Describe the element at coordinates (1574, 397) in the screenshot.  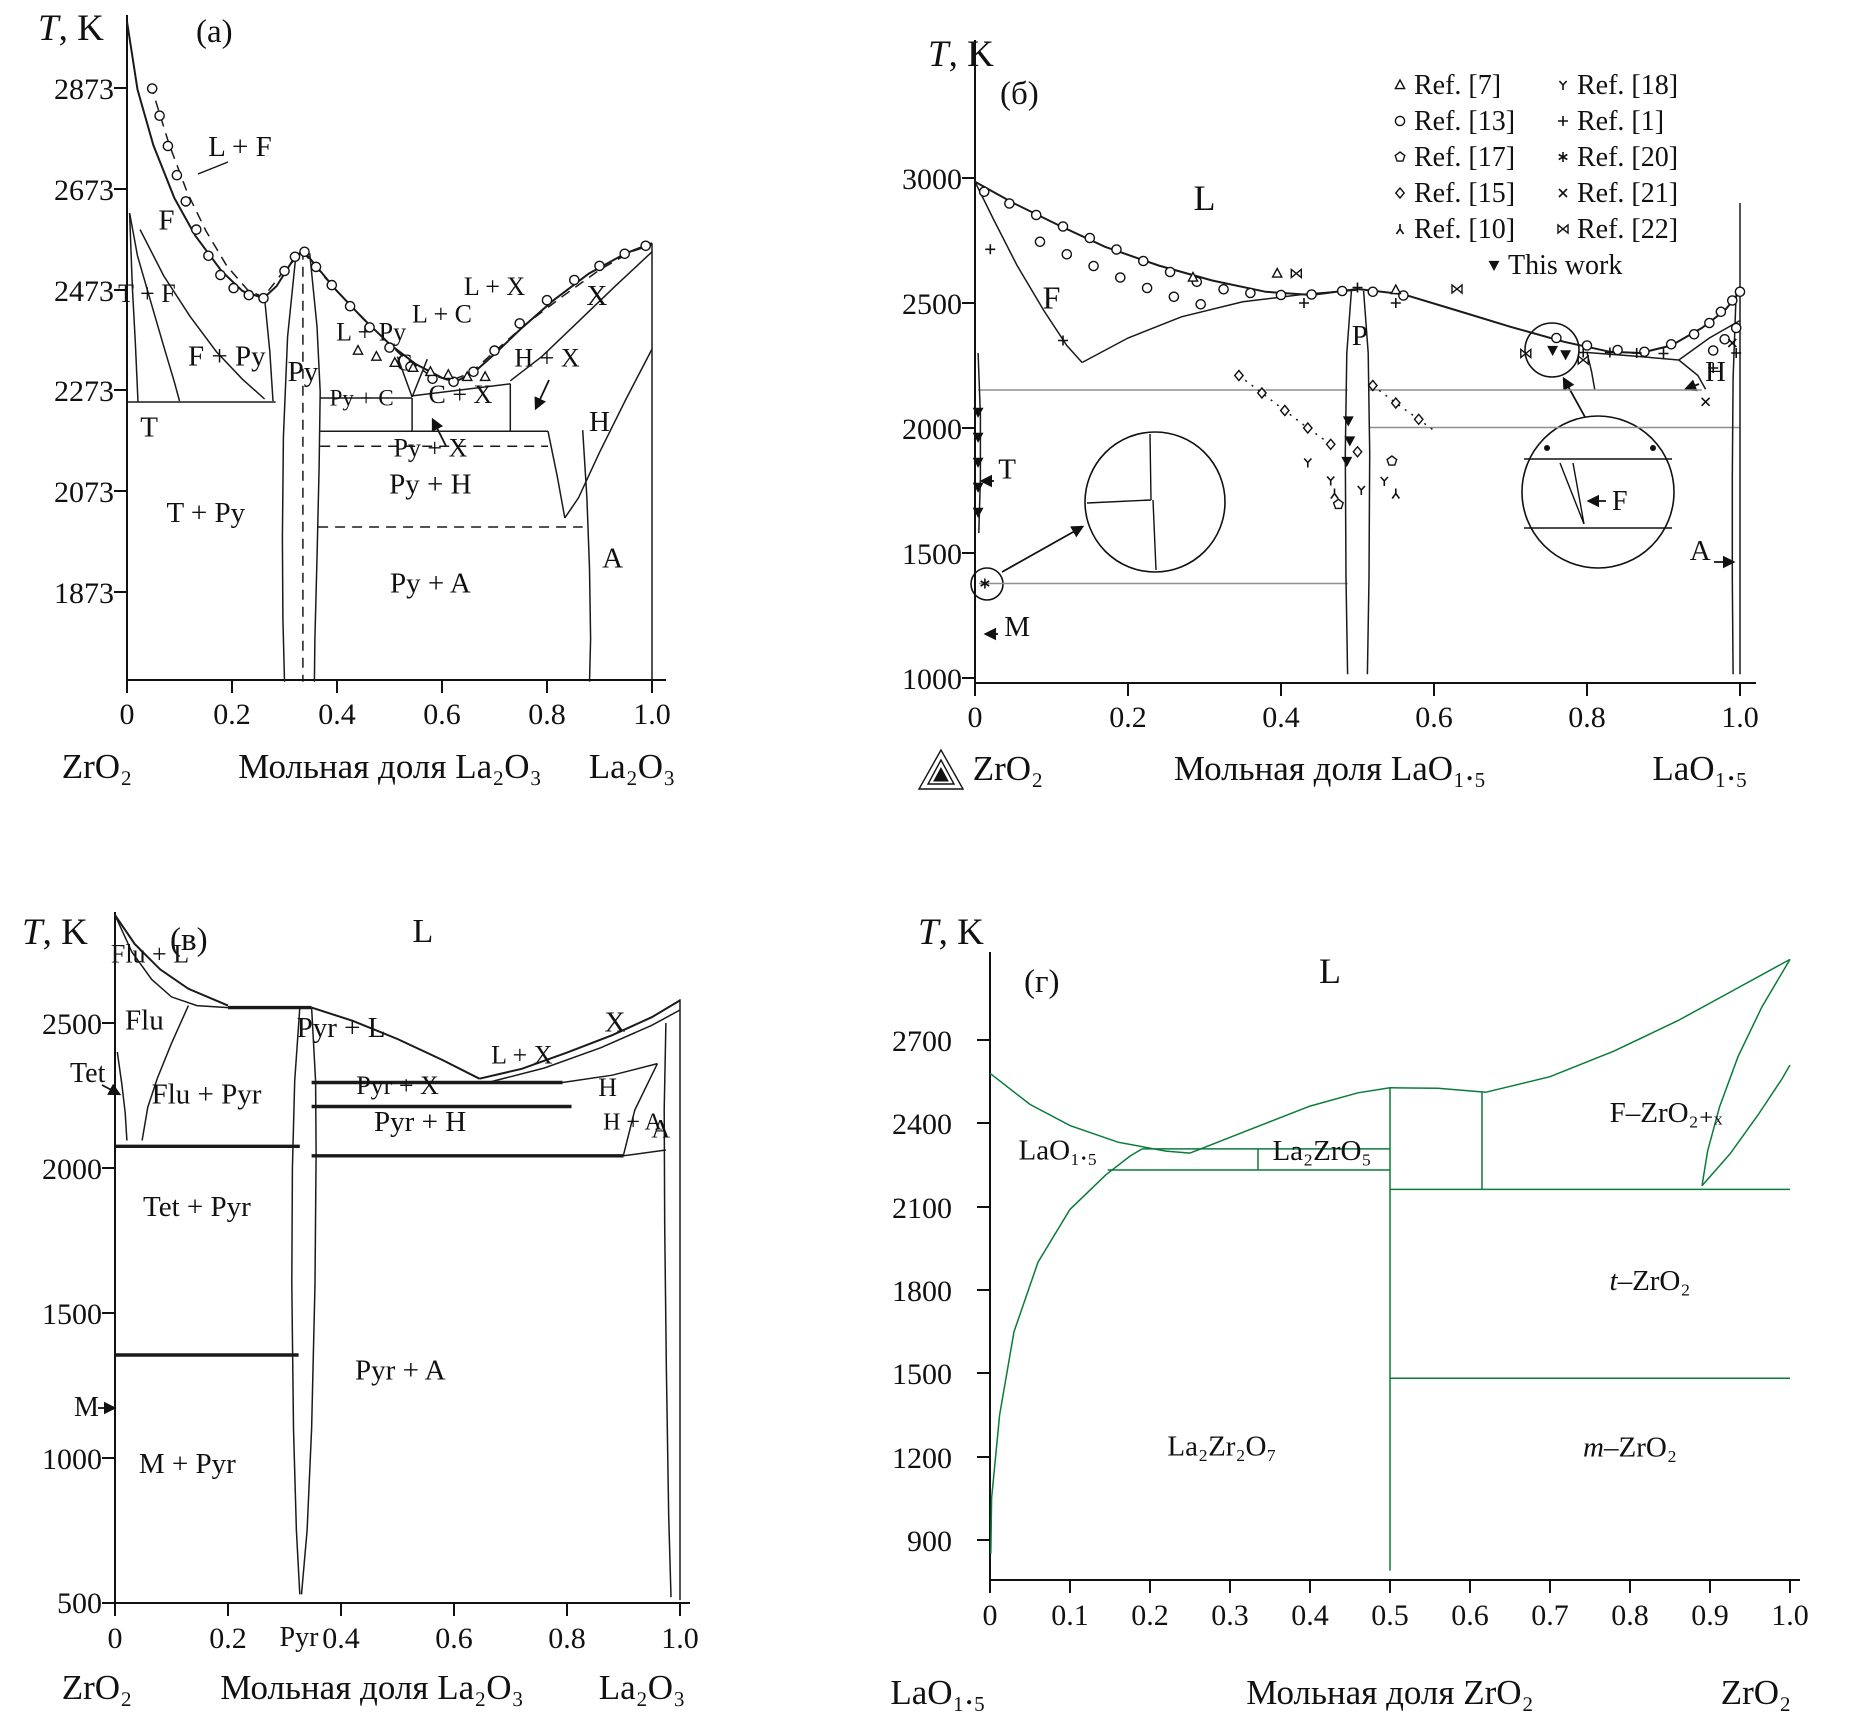
I see `inset-2-arrow` at that location.